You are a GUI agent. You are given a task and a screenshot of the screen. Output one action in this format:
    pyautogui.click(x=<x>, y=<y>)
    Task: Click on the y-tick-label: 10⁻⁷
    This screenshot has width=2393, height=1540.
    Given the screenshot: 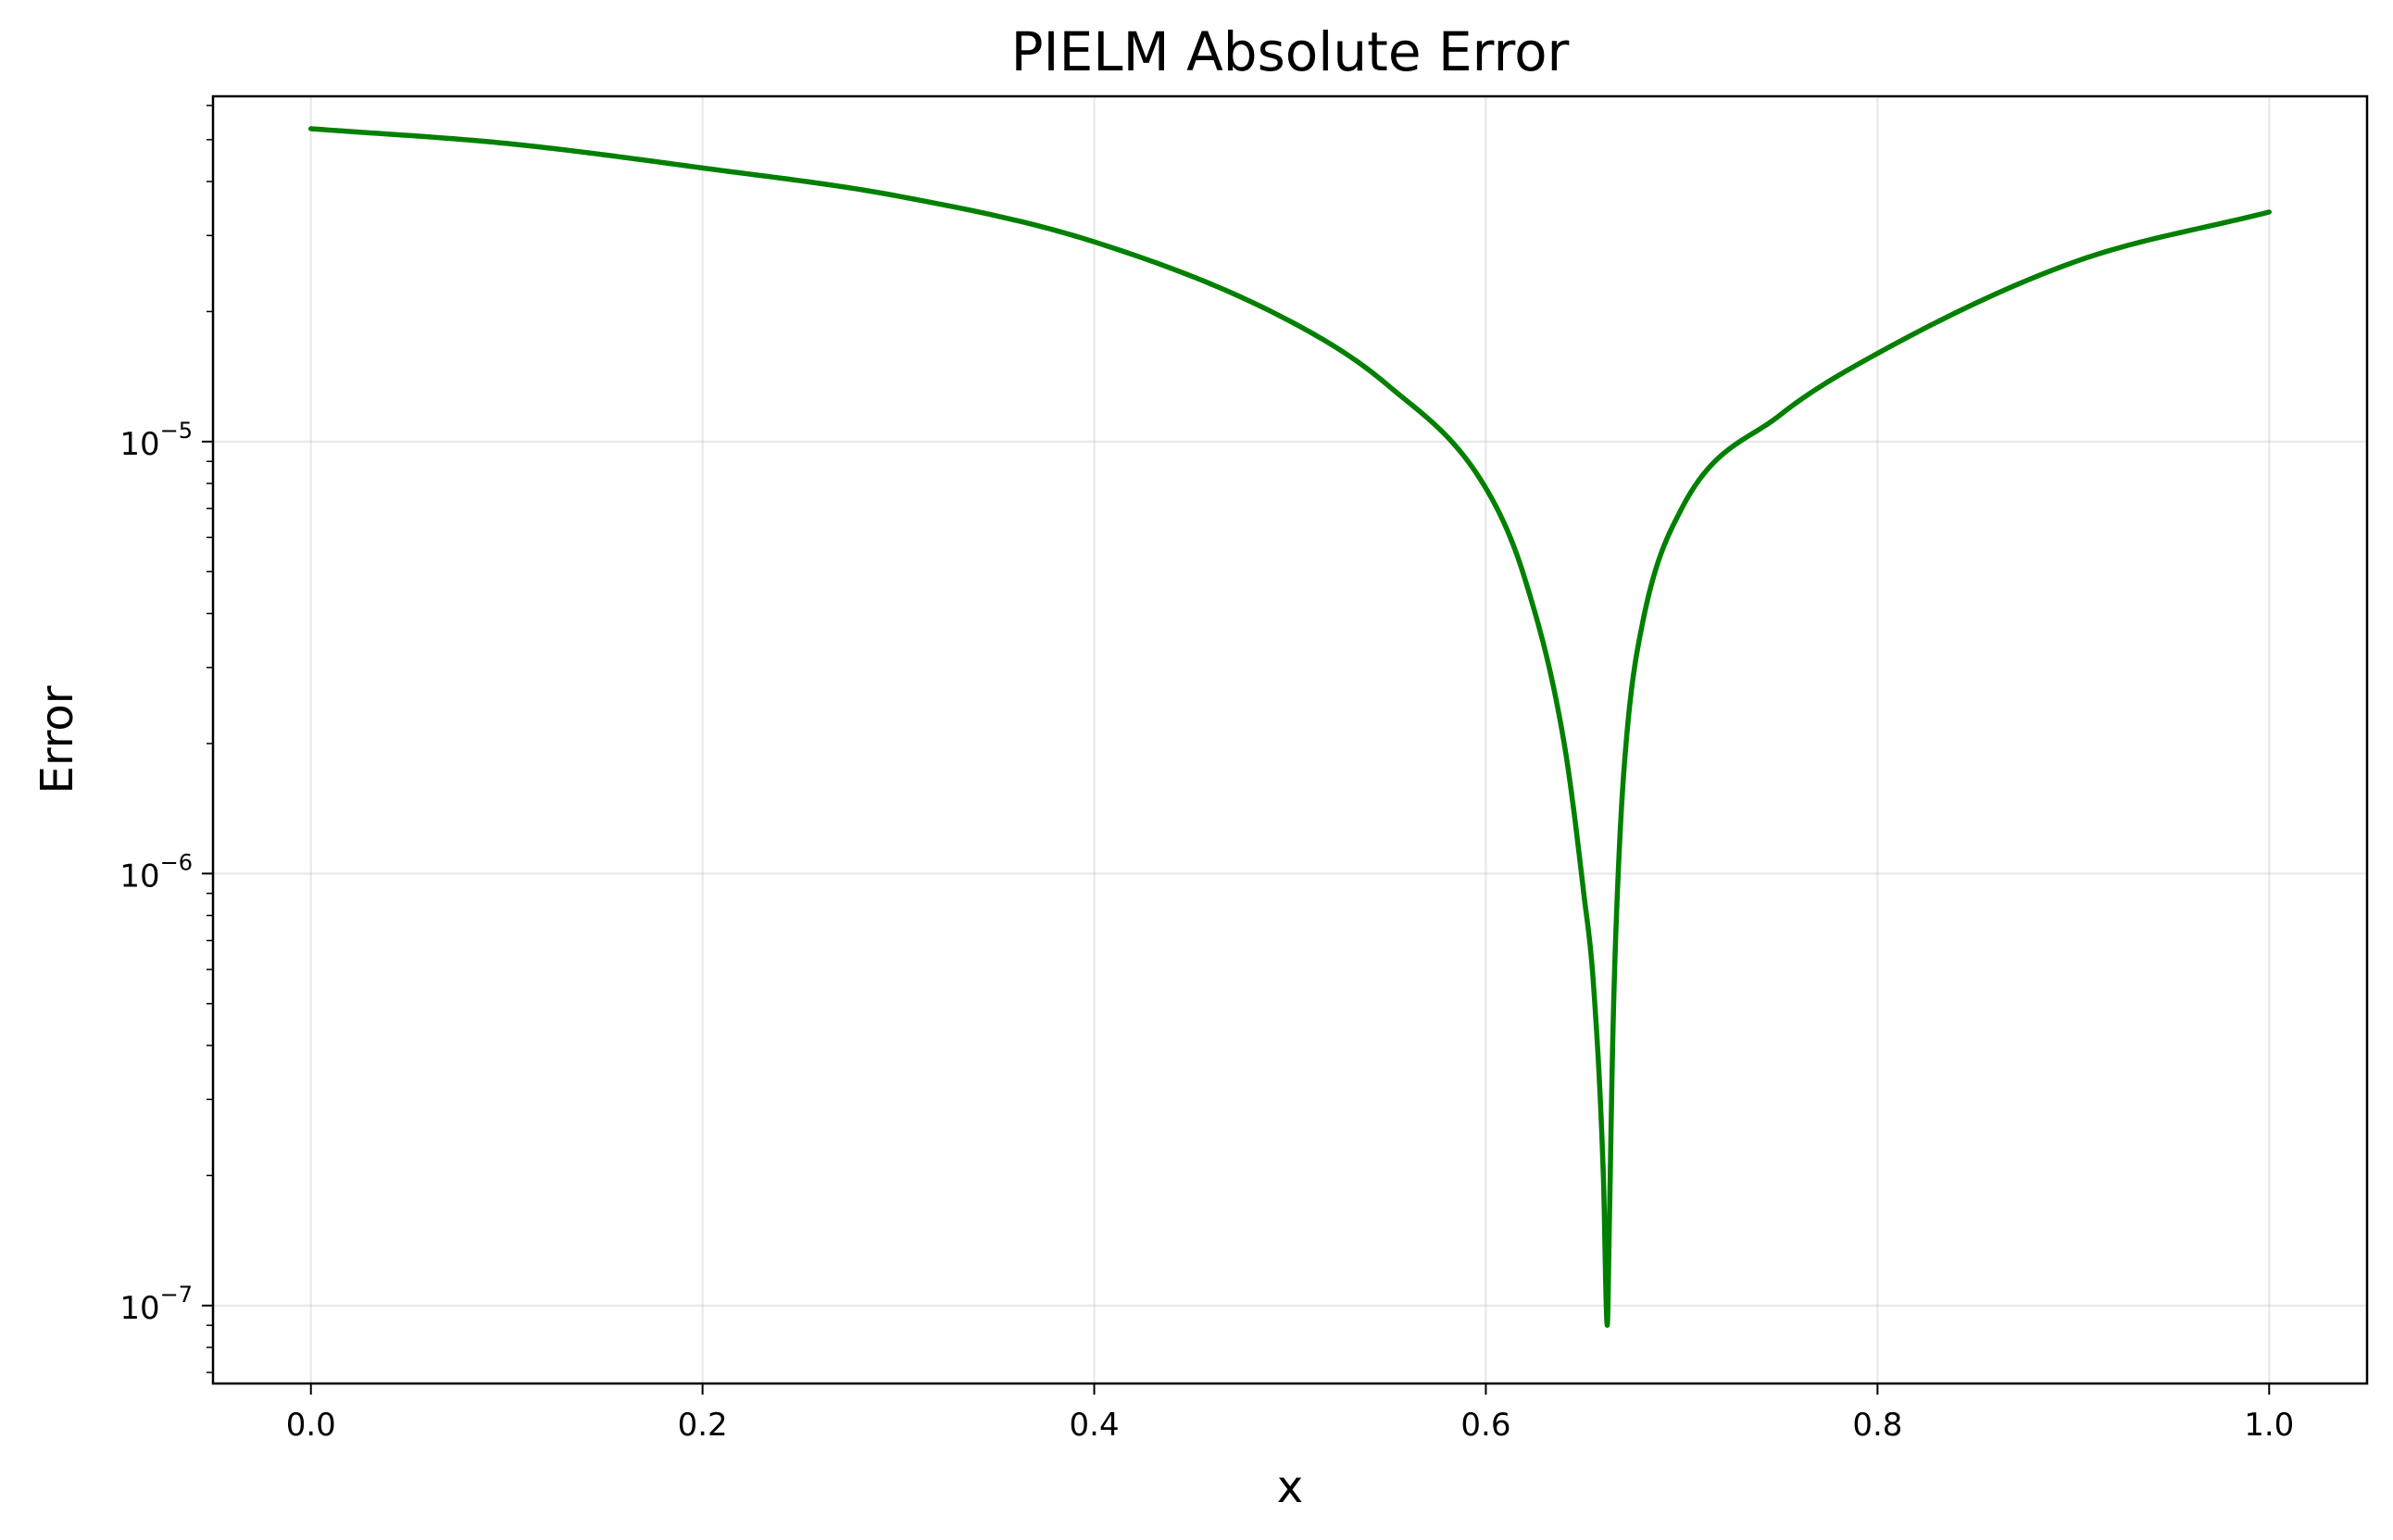 What is the action you would take?
    pyautogui.click(x=156, y=1304)
    